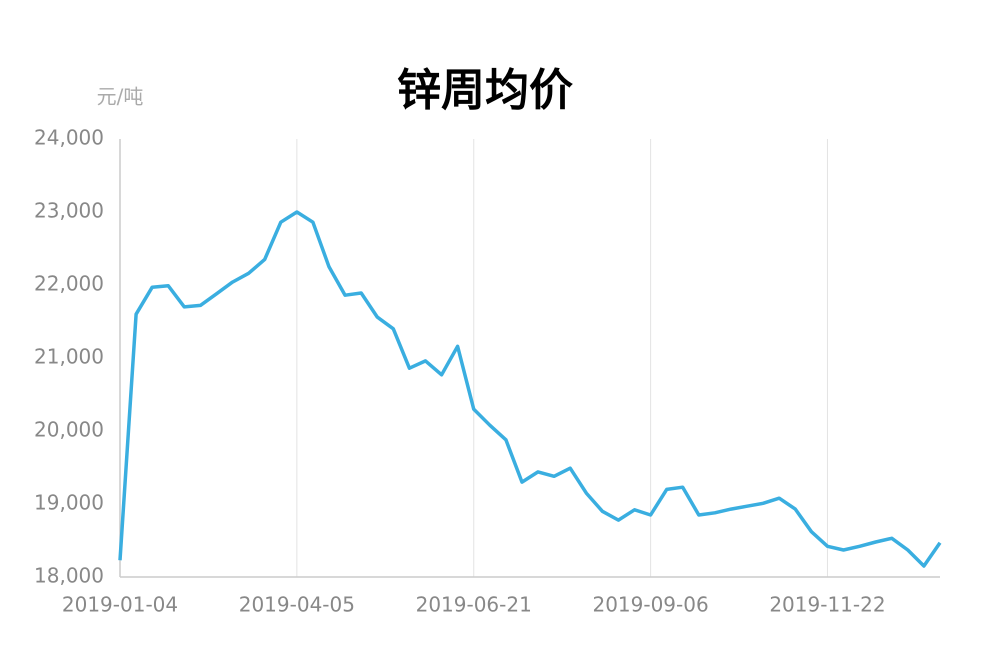  I want to click on y-tick-label: 18,000, so click(69, 576).